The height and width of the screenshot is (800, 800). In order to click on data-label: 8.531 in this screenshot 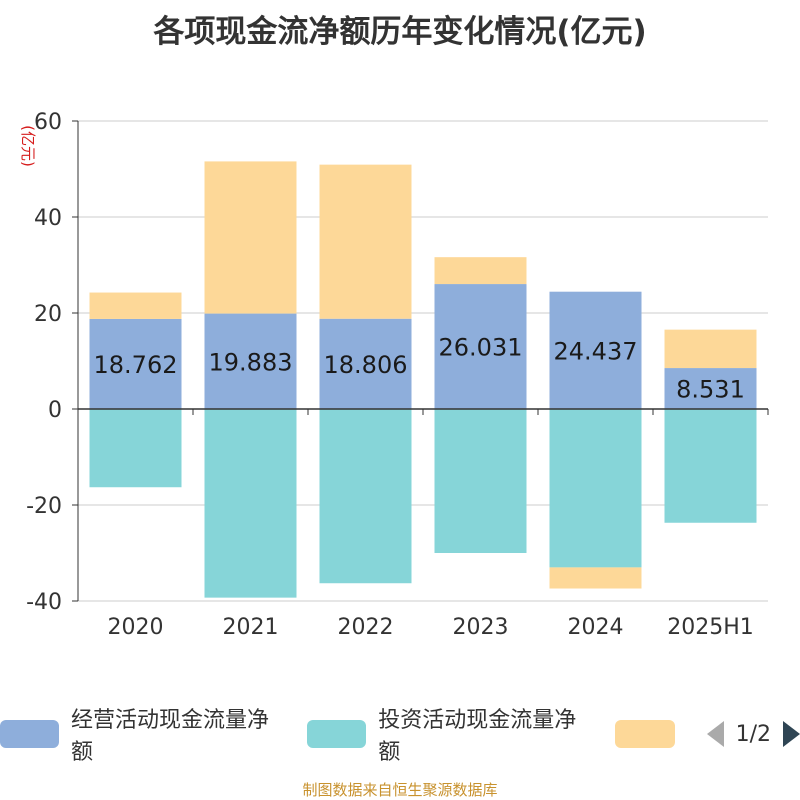, I will do `click(710, 390)`.